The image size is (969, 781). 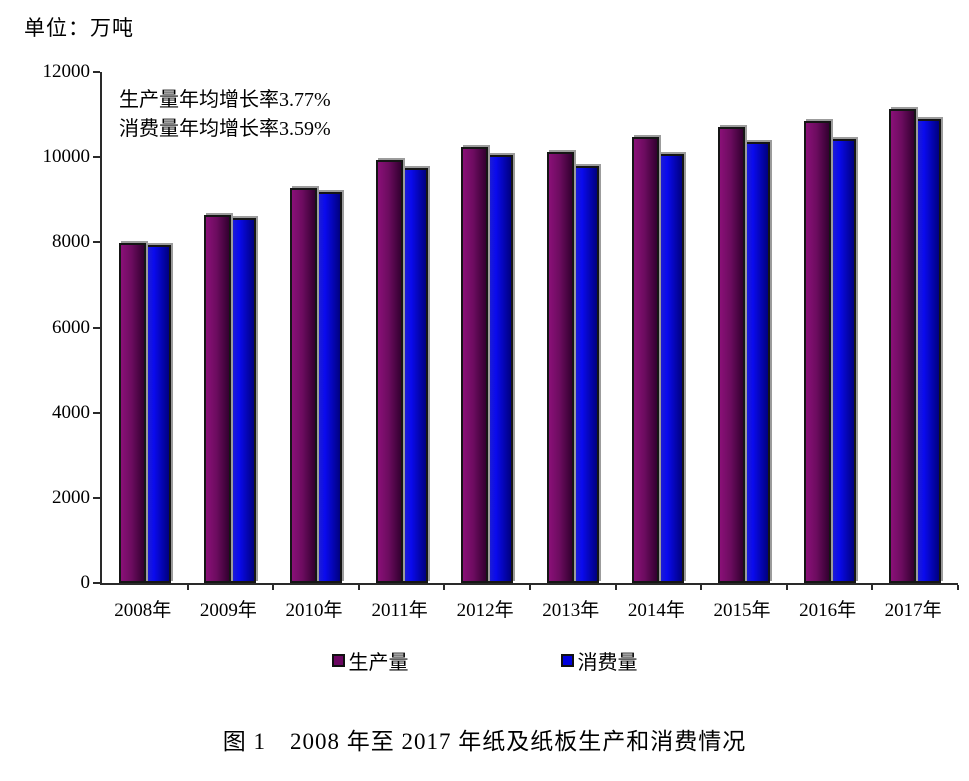 I want to click on y-tick-label: 8000, so click(x=71, y=242).